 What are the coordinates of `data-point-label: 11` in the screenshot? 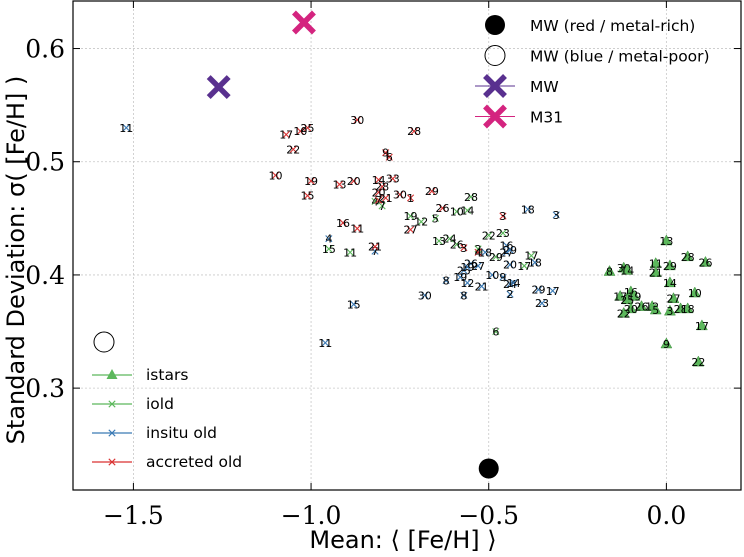 It's located at (656, 264).